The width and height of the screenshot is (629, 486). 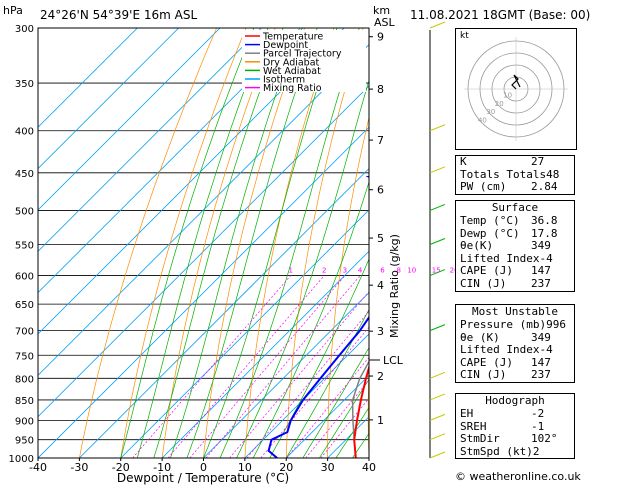 What do you see at coordinates (544, 439) in the screenshot?
I see `row-value: 102°` at bounding box center [544, 439].